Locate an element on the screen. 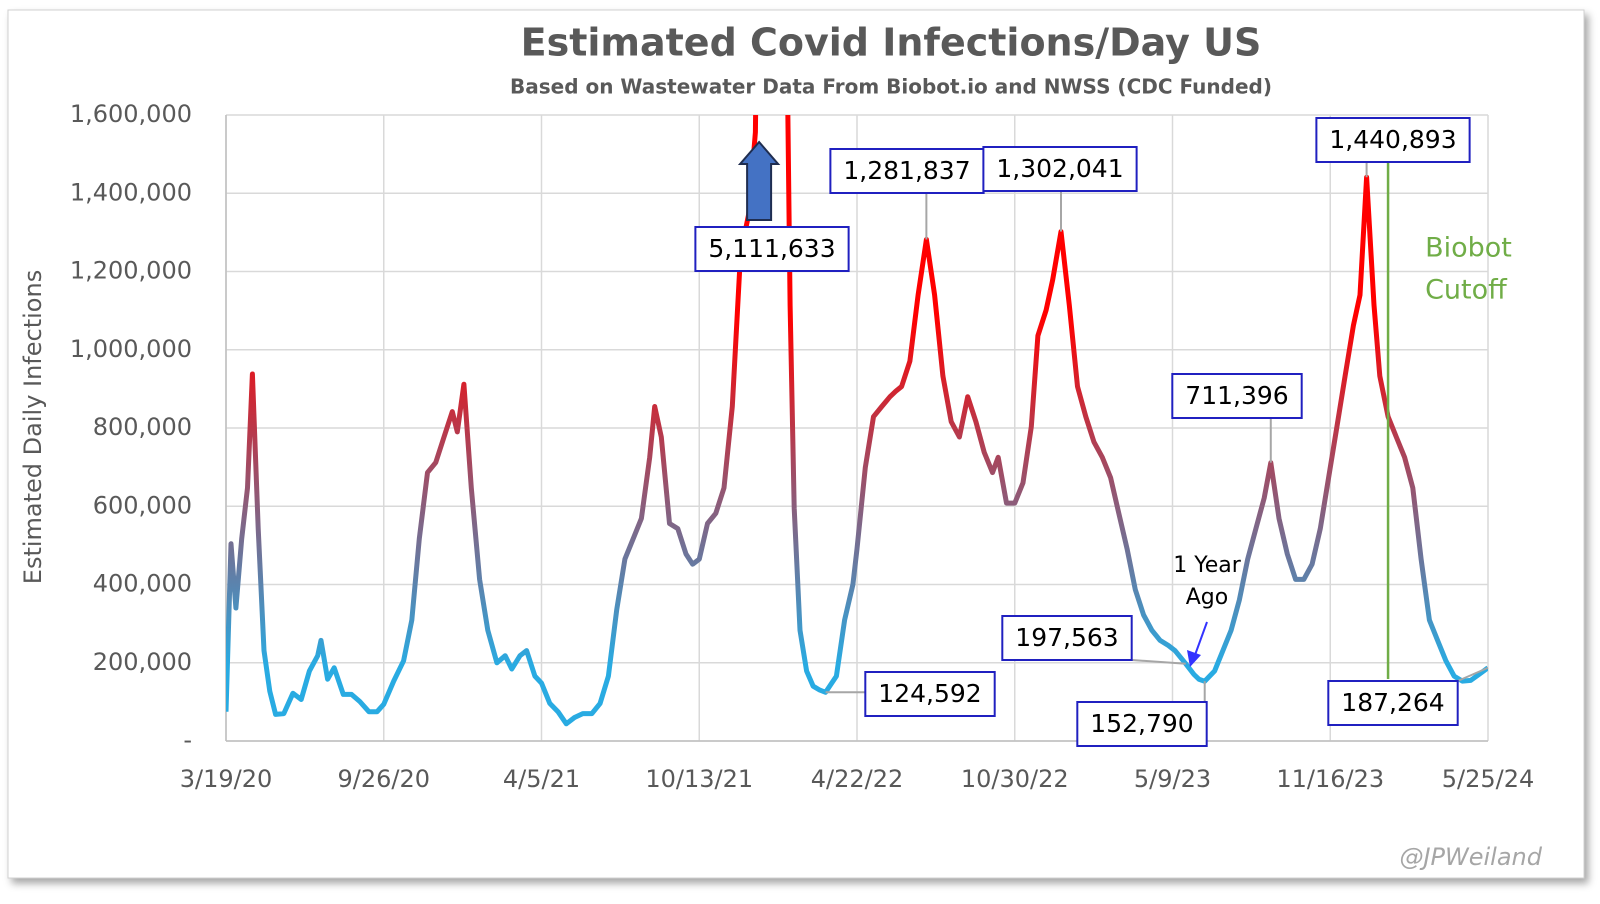  overflow-arrow is located at coordinates (759, 180).